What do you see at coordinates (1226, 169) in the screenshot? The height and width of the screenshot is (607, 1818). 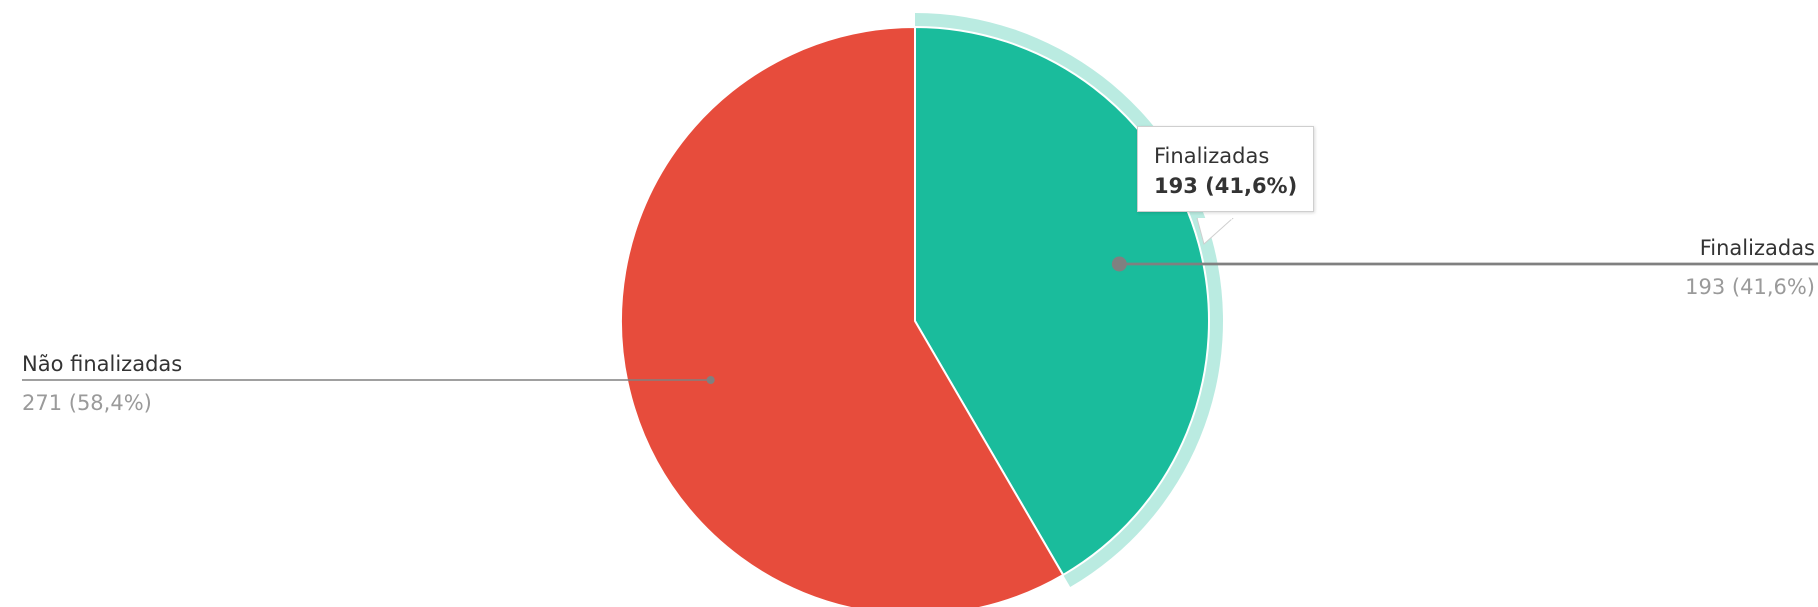 I see `tooltip: Finalizadas 193 (41,6%)` at bounding box center [1226, 169].